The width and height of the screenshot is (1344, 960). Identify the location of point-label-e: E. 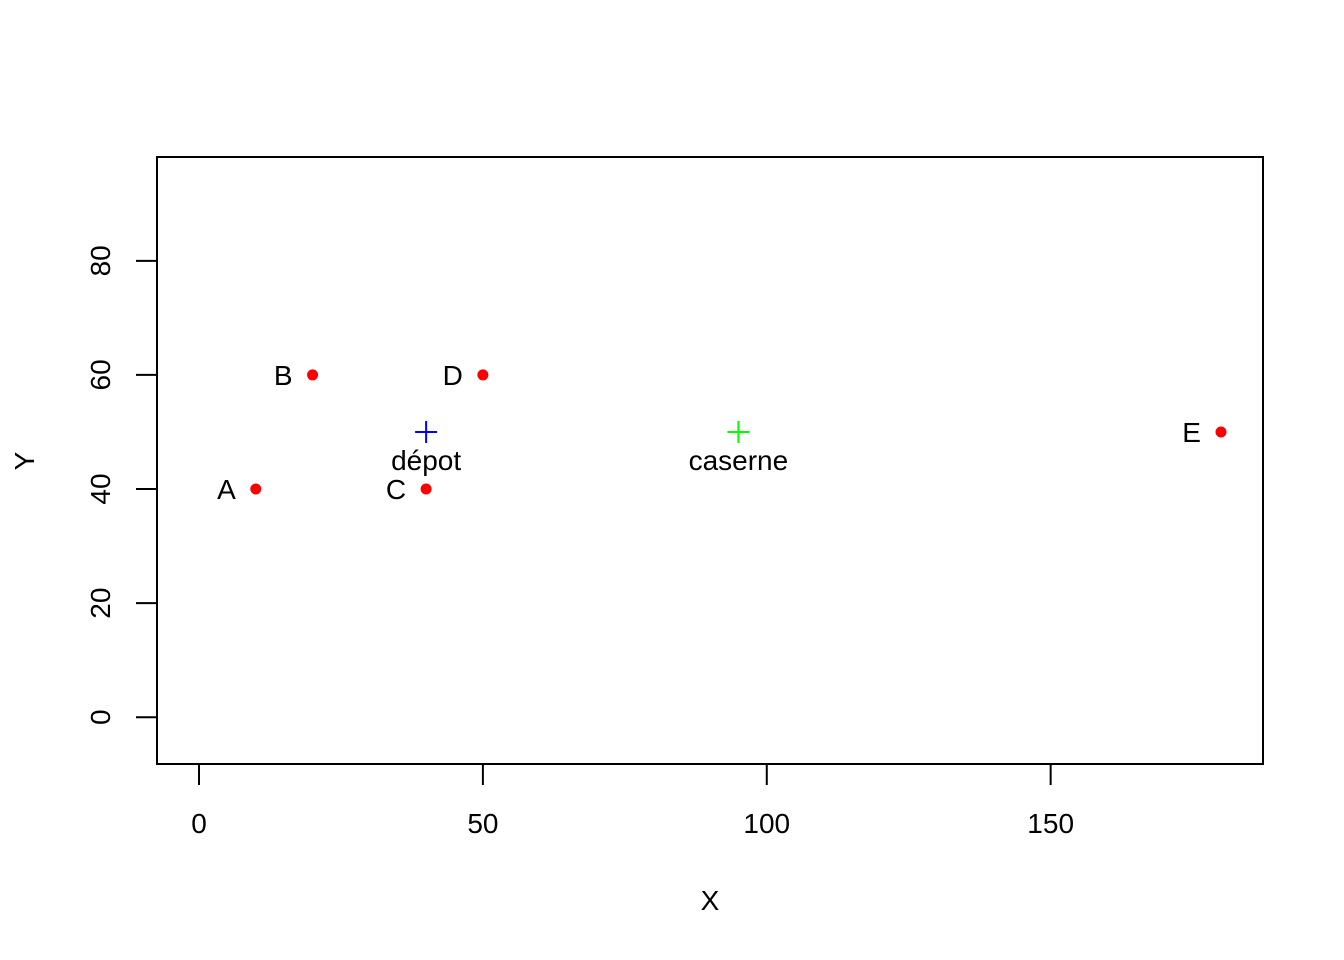
(1191, 432).